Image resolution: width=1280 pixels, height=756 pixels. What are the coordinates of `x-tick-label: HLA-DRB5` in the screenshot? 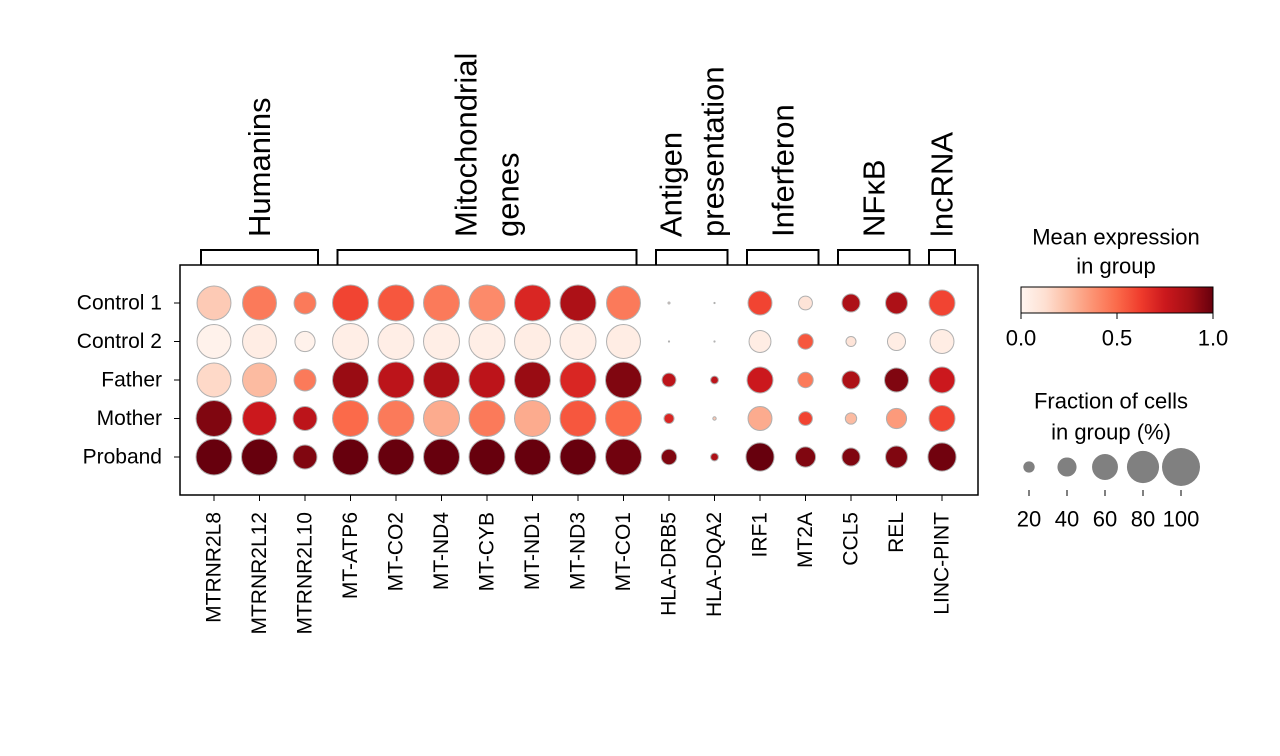 It's located at (669, 564).